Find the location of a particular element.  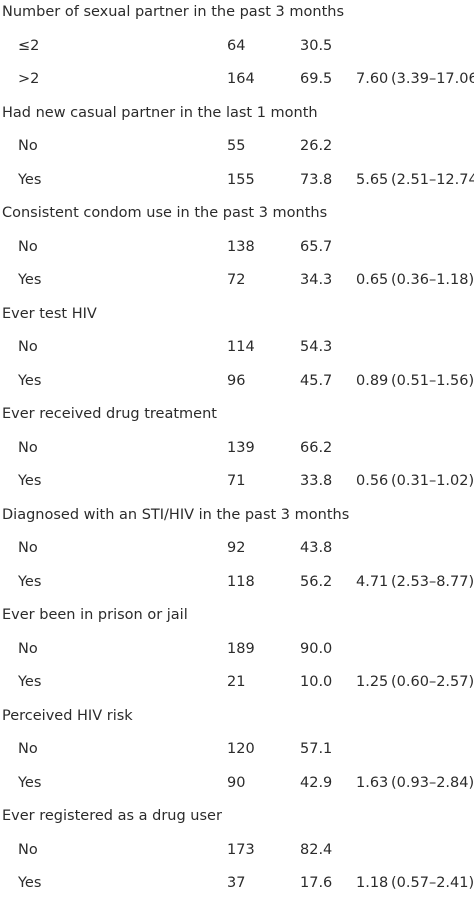

category-row: >2 164 69.5 7.60(3.39–17.06)a is located at coordinates (237, 84).